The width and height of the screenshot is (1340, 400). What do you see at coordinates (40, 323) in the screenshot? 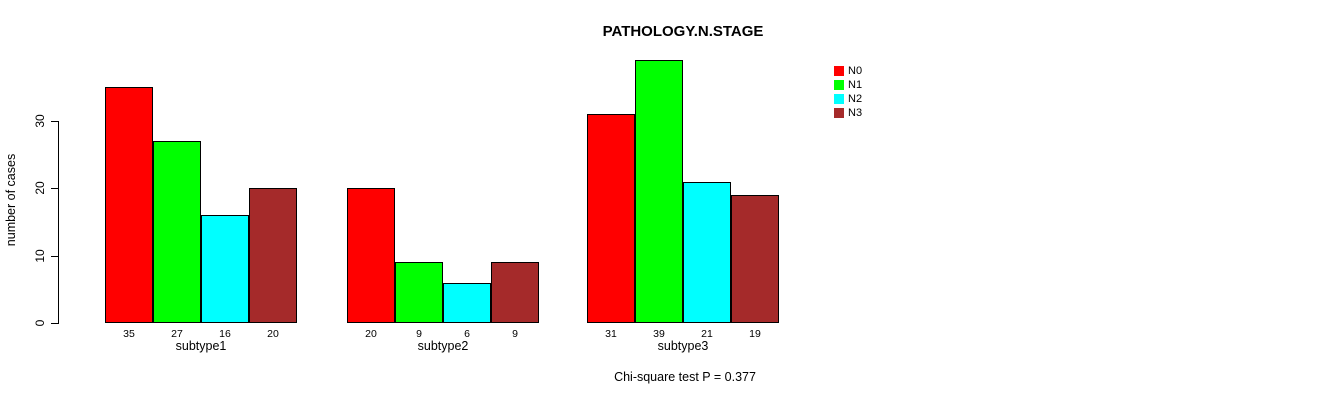
I see `y-tick-label: 0` at bounding box center [40, 323].